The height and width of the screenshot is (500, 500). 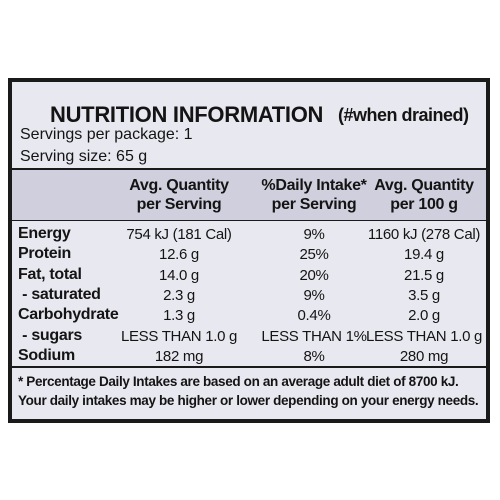 What do you see at coordinates (314, 336) in the screenshot?
I see `cell: LESS THAN 1%` at bounding box center [314, 336].